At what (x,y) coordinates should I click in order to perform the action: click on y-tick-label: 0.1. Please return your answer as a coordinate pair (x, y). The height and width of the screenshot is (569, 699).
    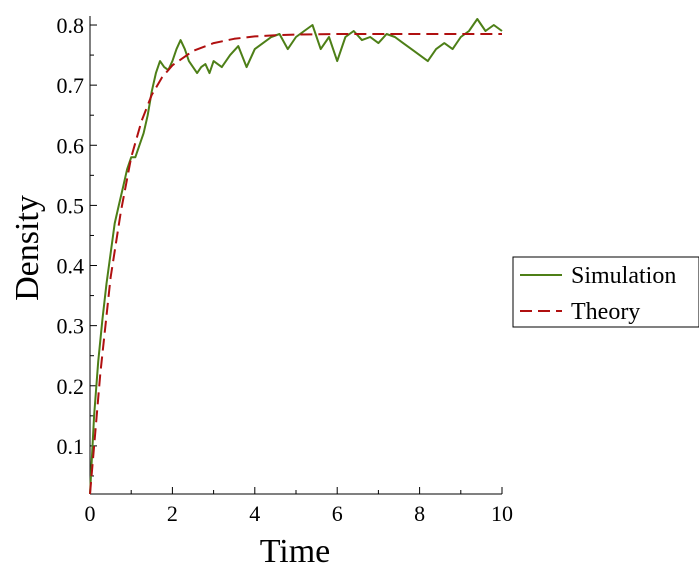
    Looking at the image, I should click on (71, 446).